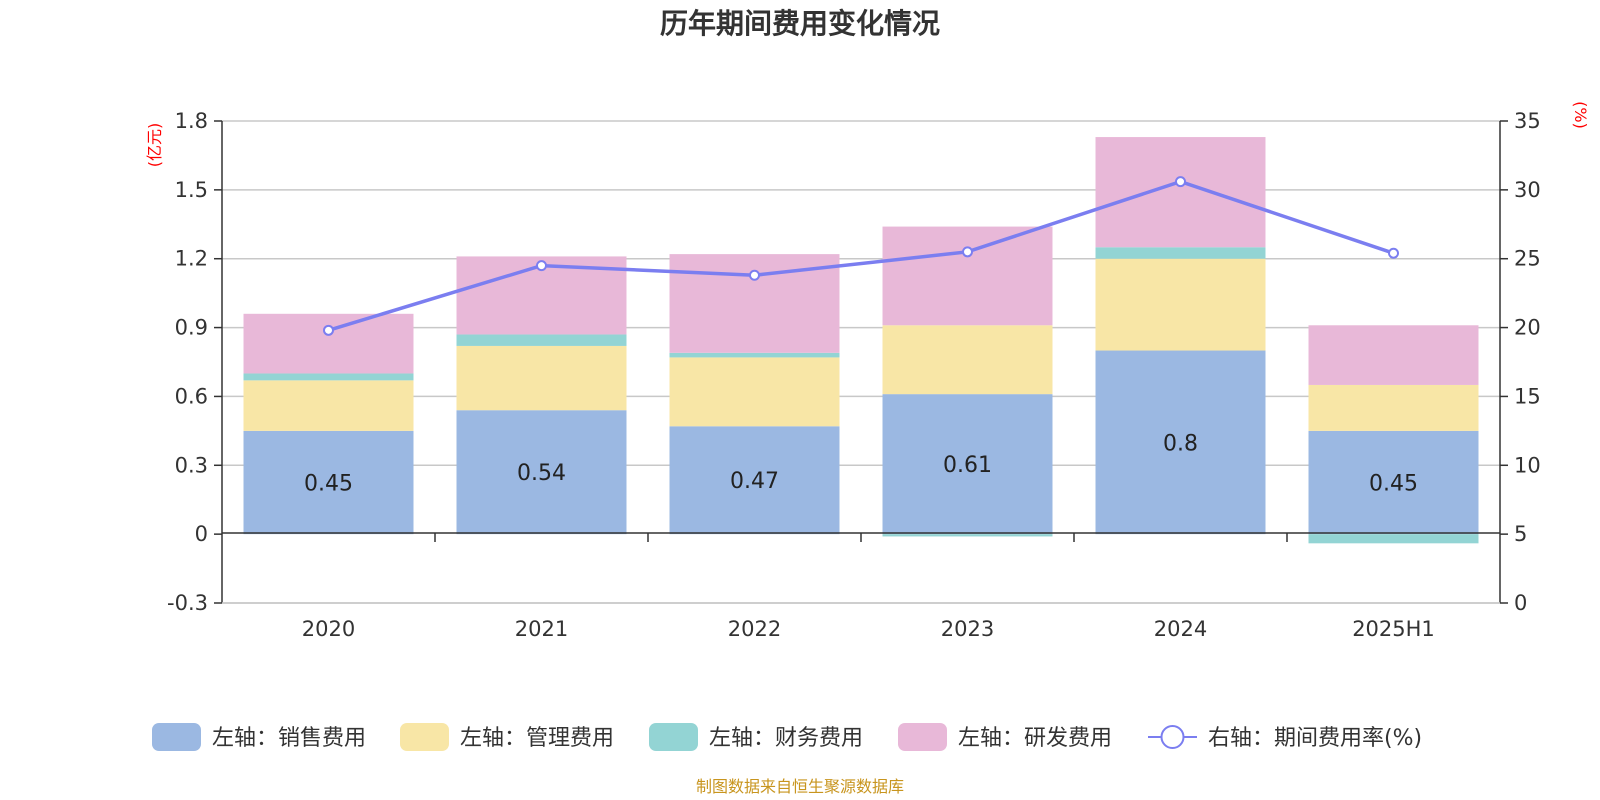 This screenshot has height=800, width=1600. I want to click on rate-line, so click(861, 256).